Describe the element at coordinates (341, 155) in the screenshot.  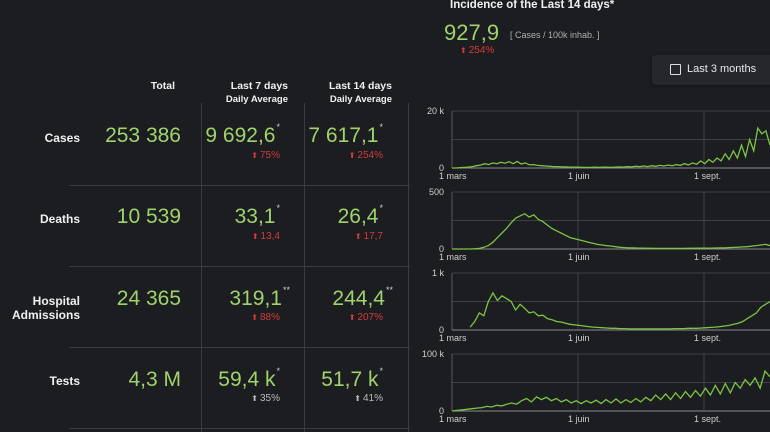
I see `cases-last14-change: ⬆ 254%` at that location.